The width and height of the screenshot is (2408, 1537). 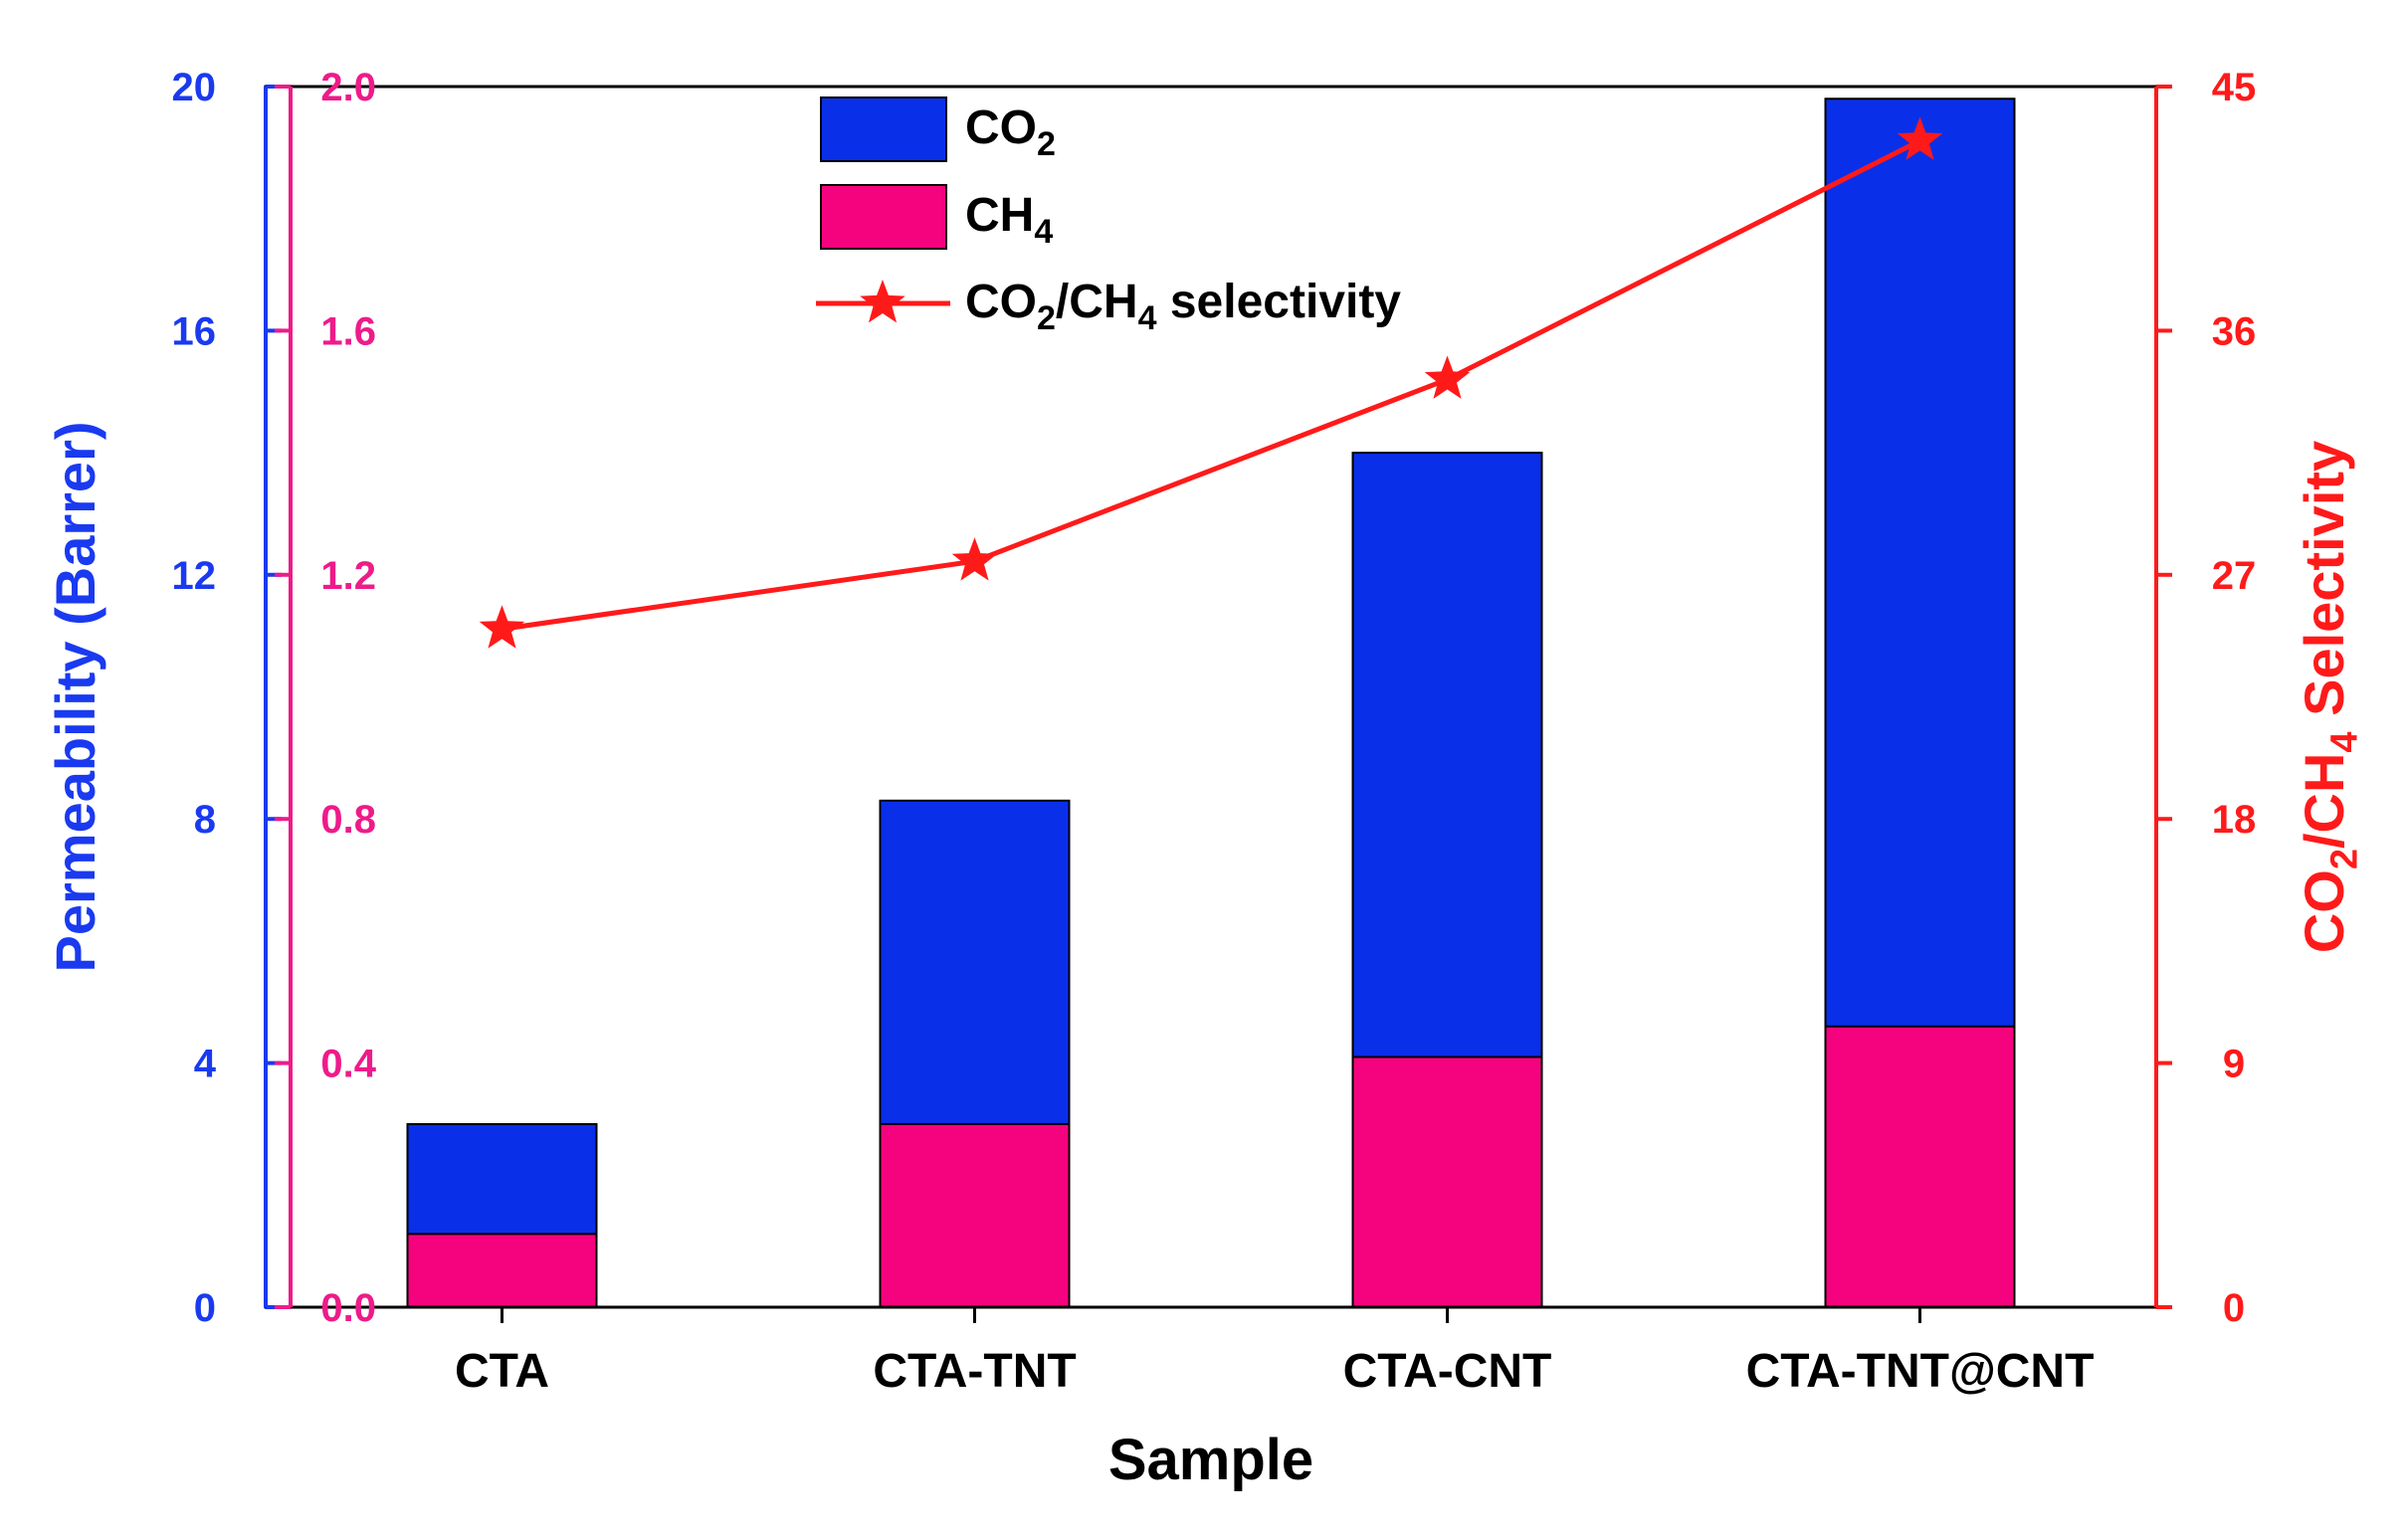 I want to click on x-category-label: CTA-TNT, so click(x=974, y=1371).